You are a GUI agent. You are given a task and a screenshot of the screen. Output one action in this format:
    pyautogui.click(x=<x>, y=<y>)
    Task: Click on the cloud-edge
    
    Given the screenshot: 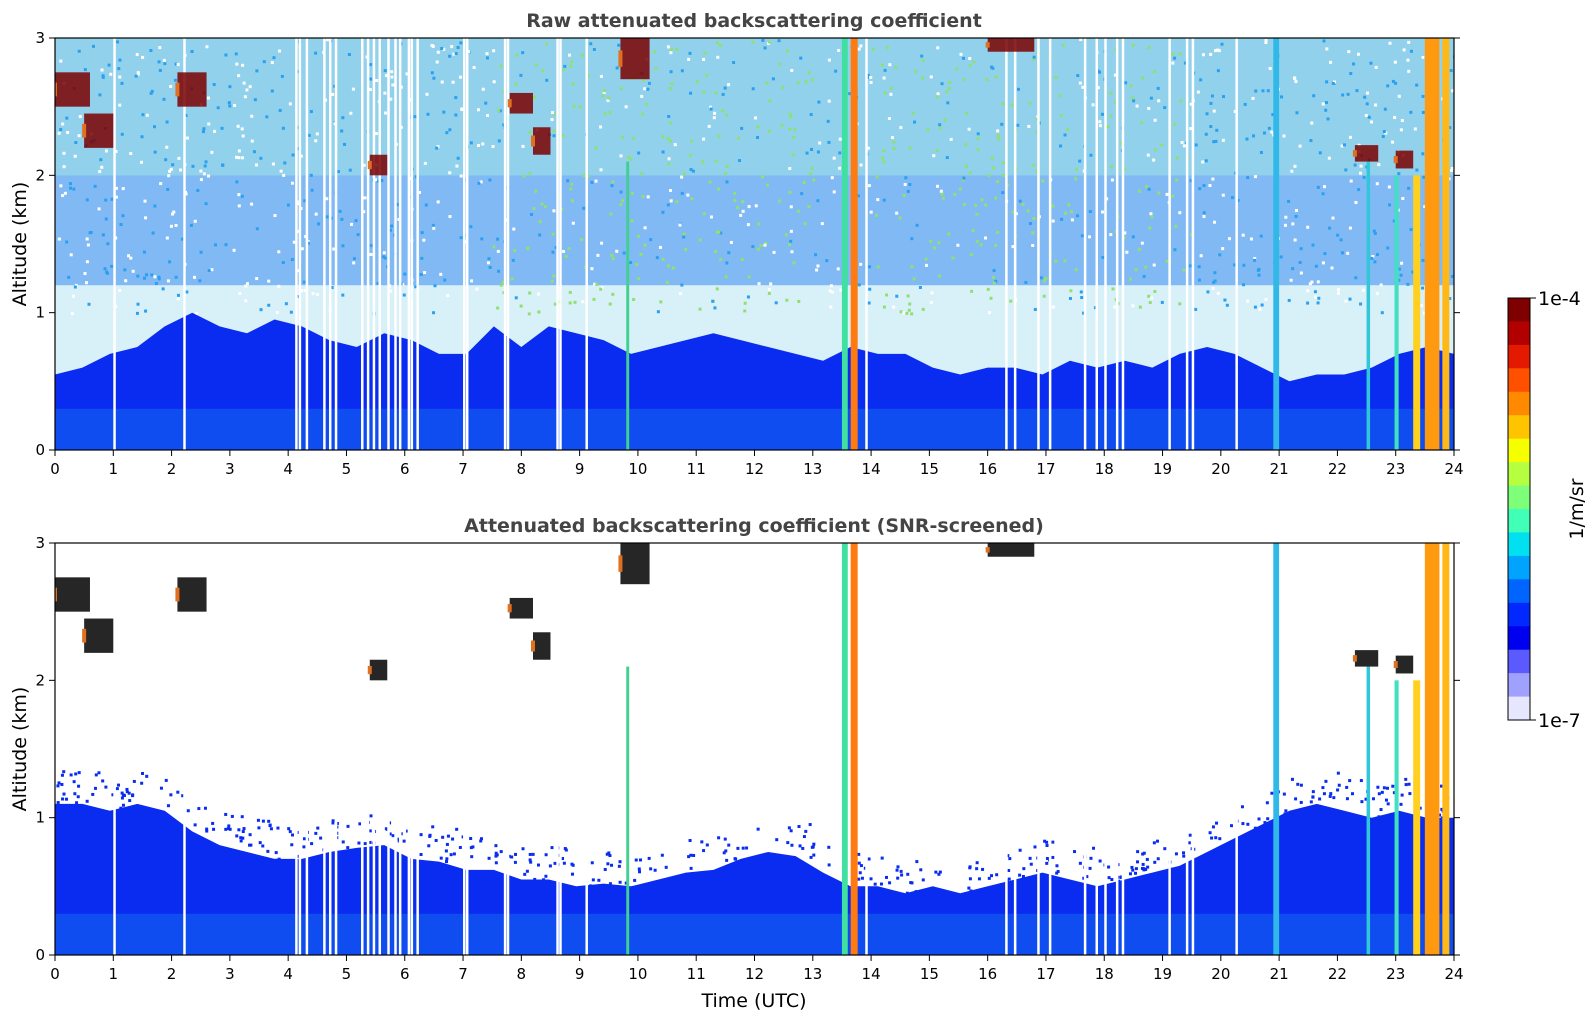 What is the action you would take?
    pyautogui.click(x=369, y=165)
    